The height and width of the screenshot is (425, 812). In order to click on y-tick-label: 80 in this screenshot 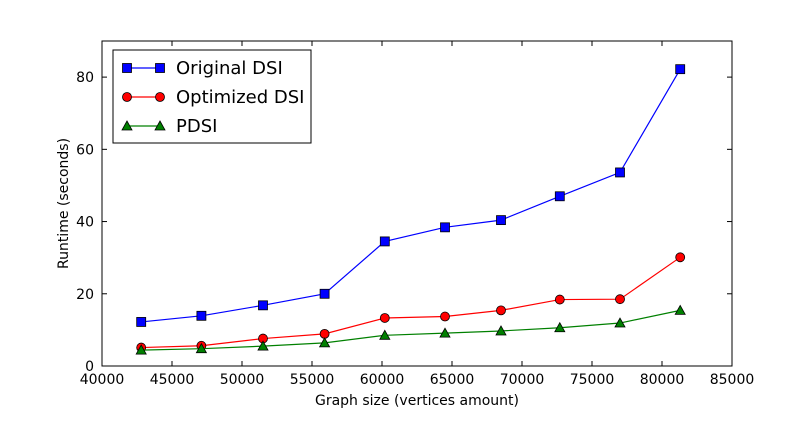, I will do `click(85, 78)`.